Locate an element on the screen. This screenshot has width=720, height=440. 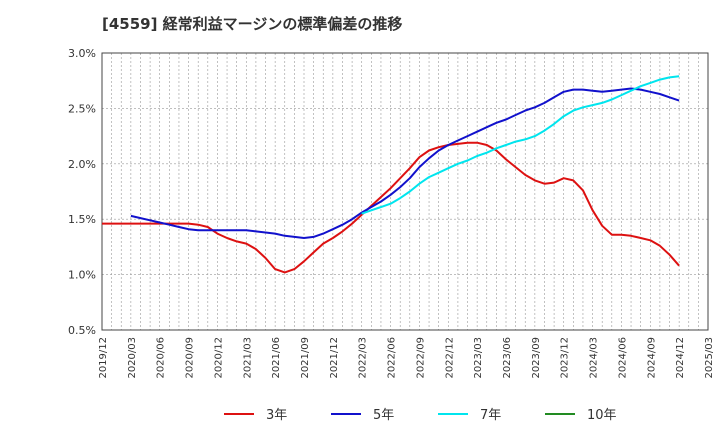
x-tick-label: 2020/09 is located at coordinates (190, 358).